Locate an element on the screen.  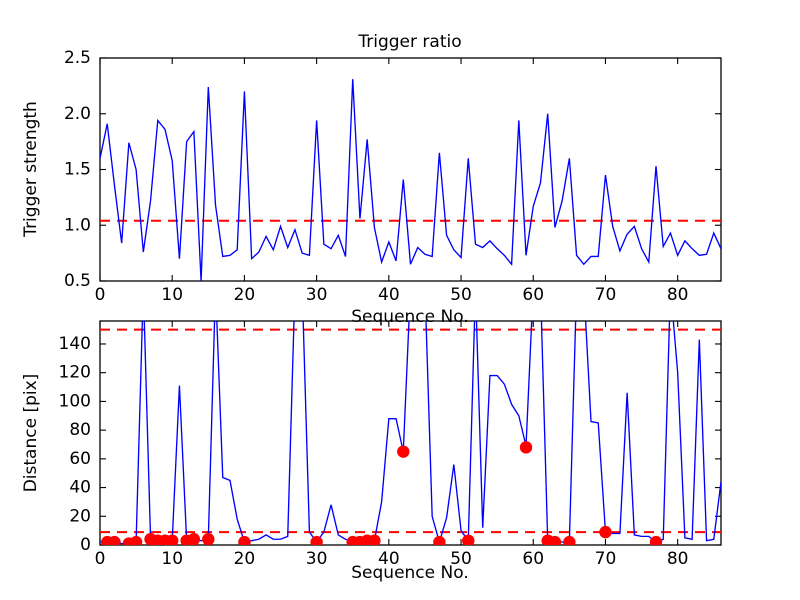
top-ytick-label: 0.5 is located at coordinates (77, 281).